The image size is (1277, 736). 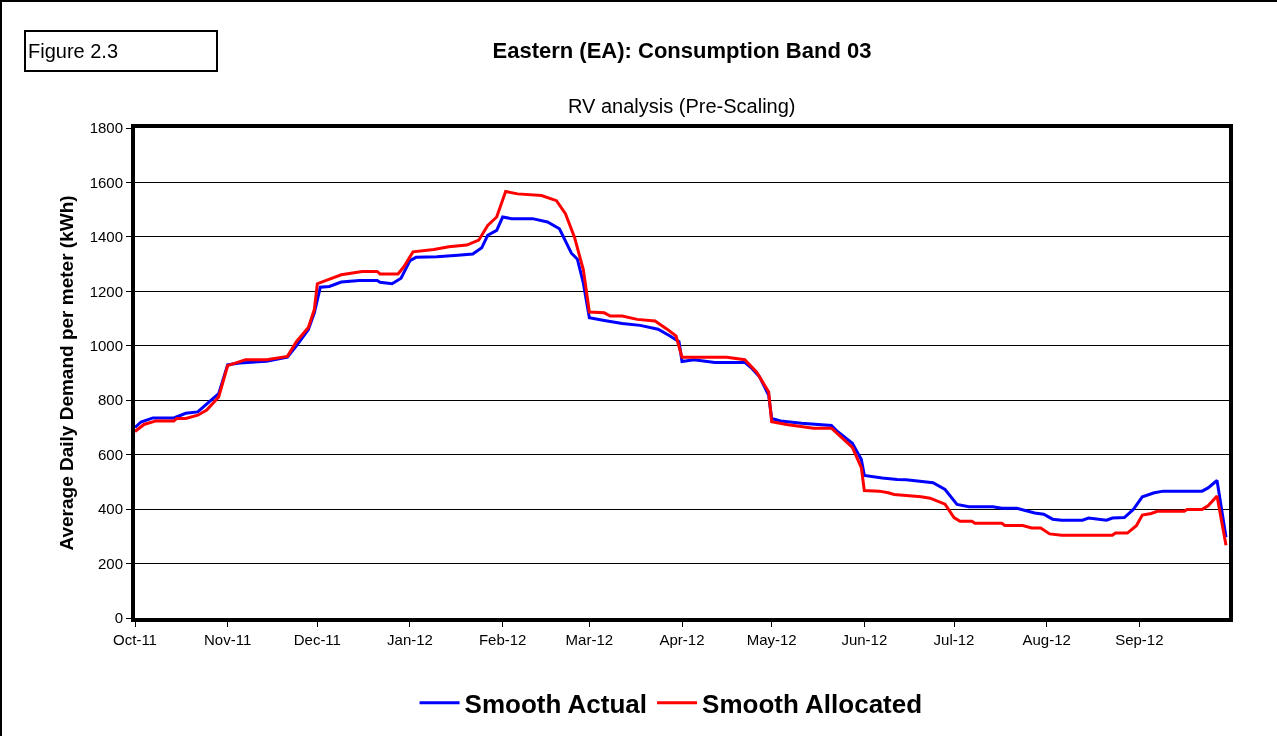 What do you see at coordinates (106, 182) in the screenshot?
I see `y-tick-label: 1600` at bounding box center [106, 182].